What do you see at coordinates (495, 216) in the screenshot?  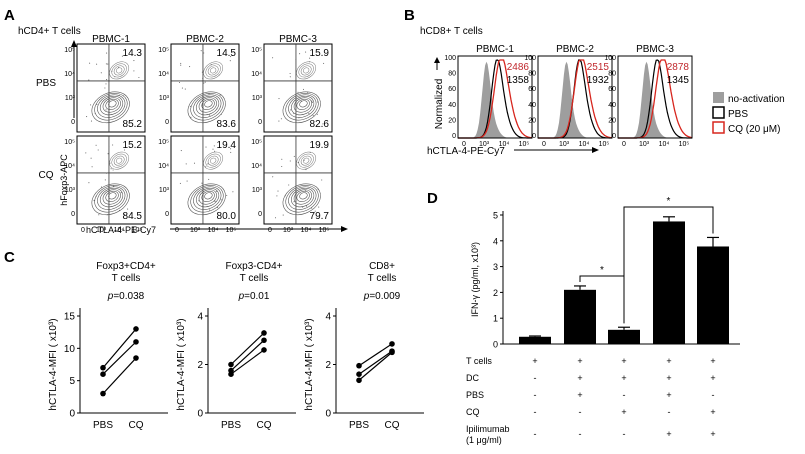 I see `y-tick-label: 5` at bounding box center [495, 216].